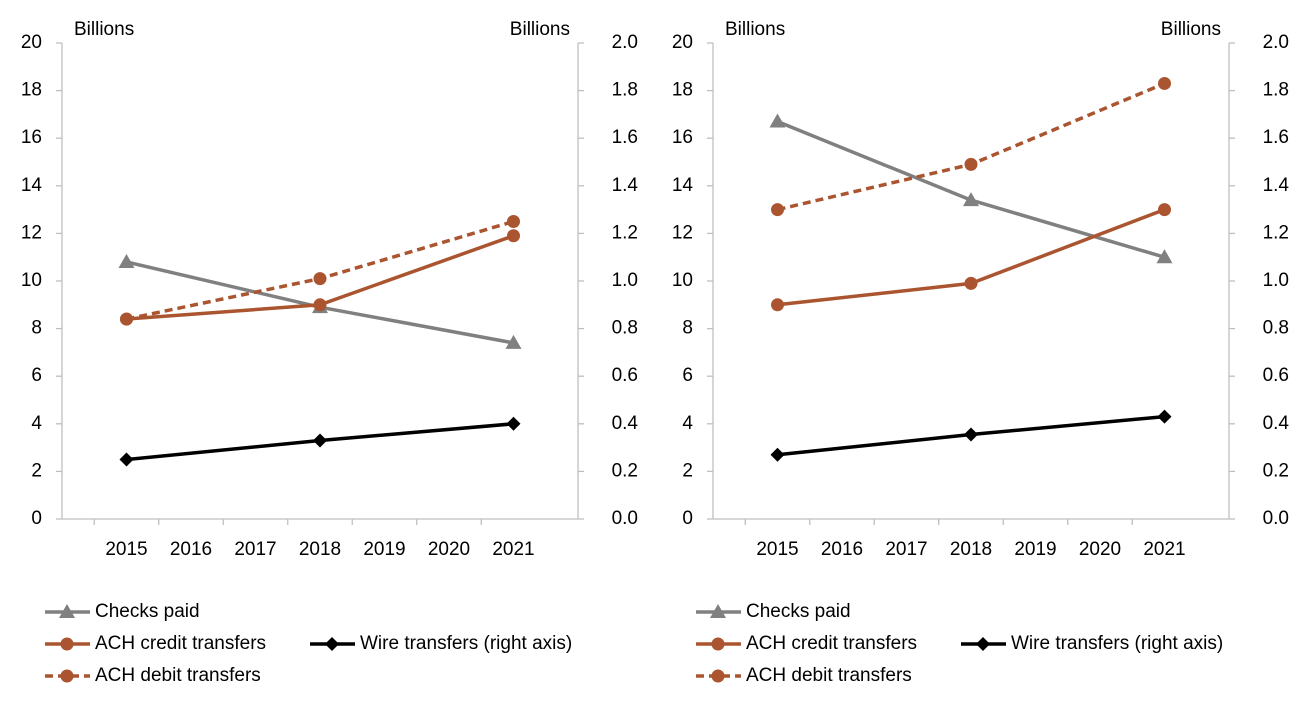  What do you see at coordinates (255, 549) in the screenshot?
I see `x-tick-label: 2017` at bounding box center [255, 549].